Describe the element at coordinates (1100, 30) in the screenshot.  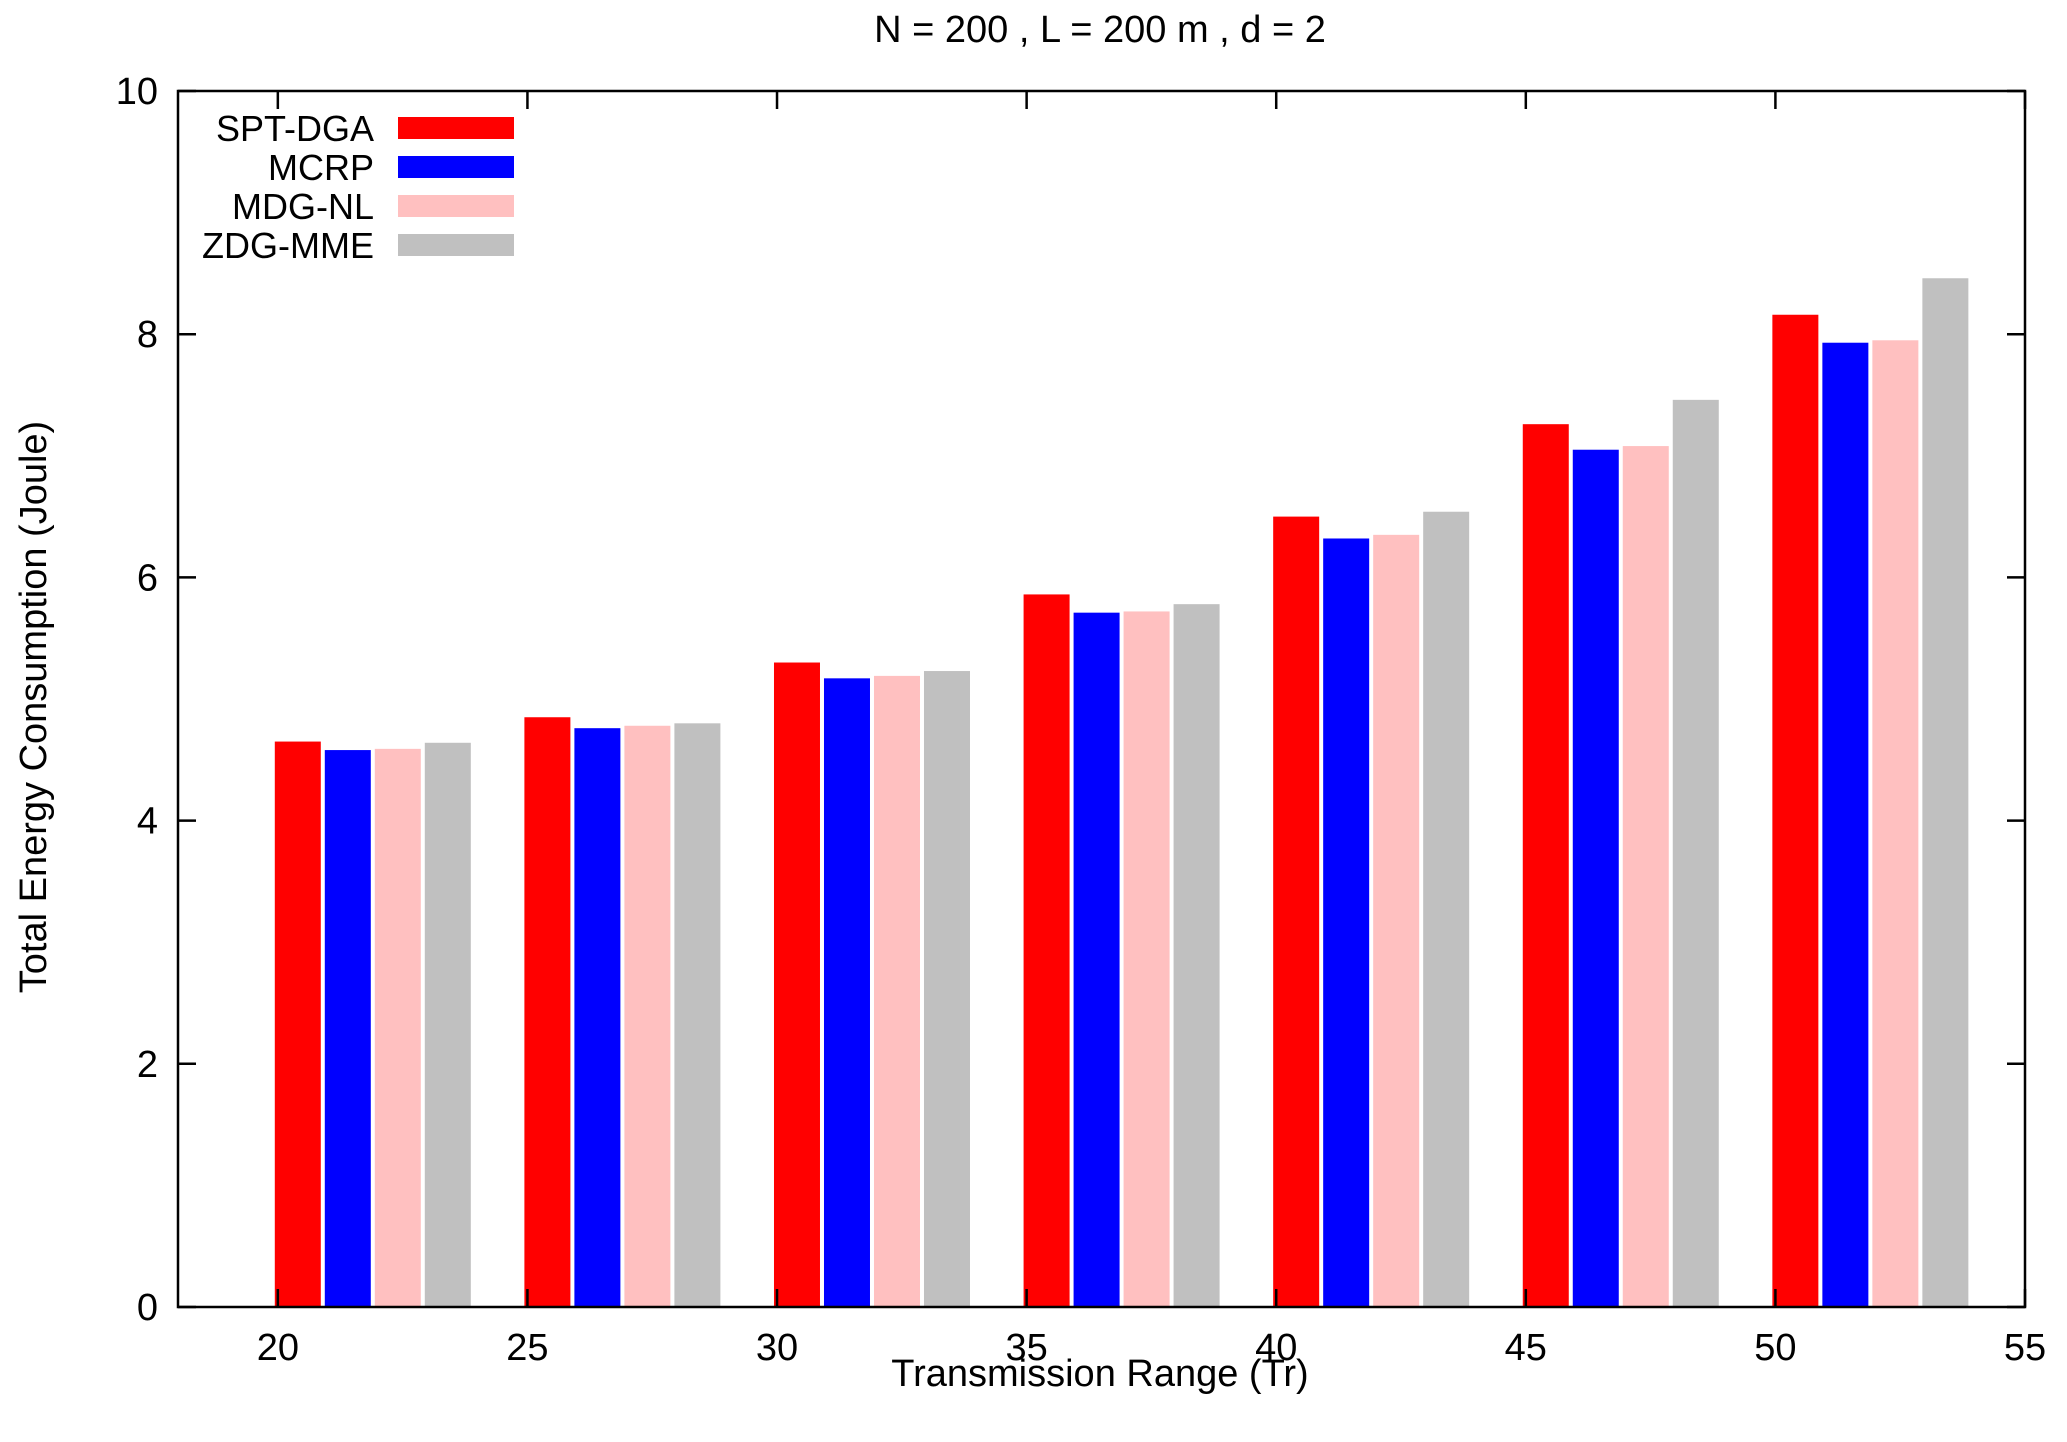
I see `chart-title: N = 200 , L = 200 m , d = 2` at that location.